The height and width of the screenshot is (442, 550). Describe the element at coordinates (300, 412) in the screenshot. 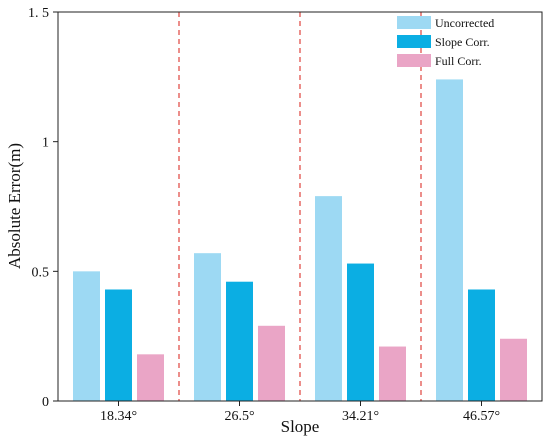

I see `x-axis: 18.34° 26.5° 34.21° 46.57°` at that location.